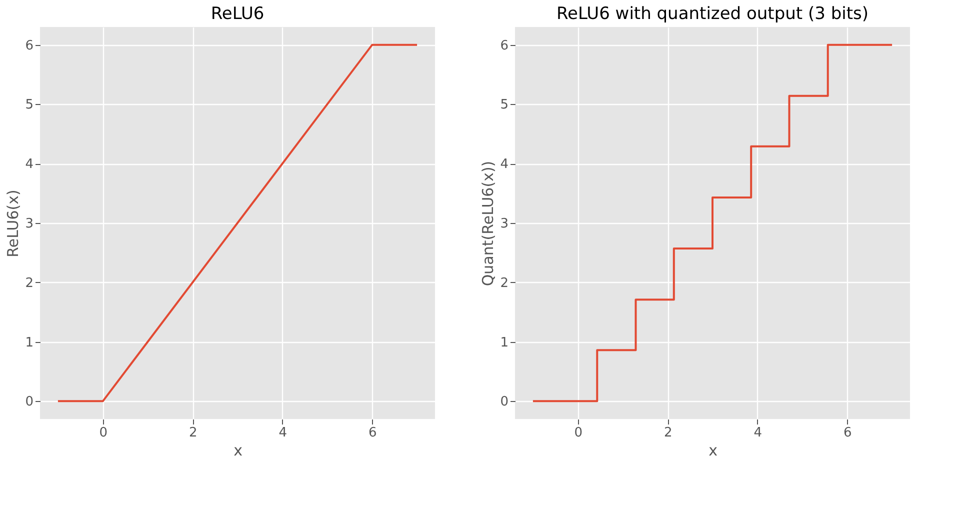 Image resolution: width=955 pixels, height=523 pixels. I want to click on chart-title: ReLU6, so click(237, 14).